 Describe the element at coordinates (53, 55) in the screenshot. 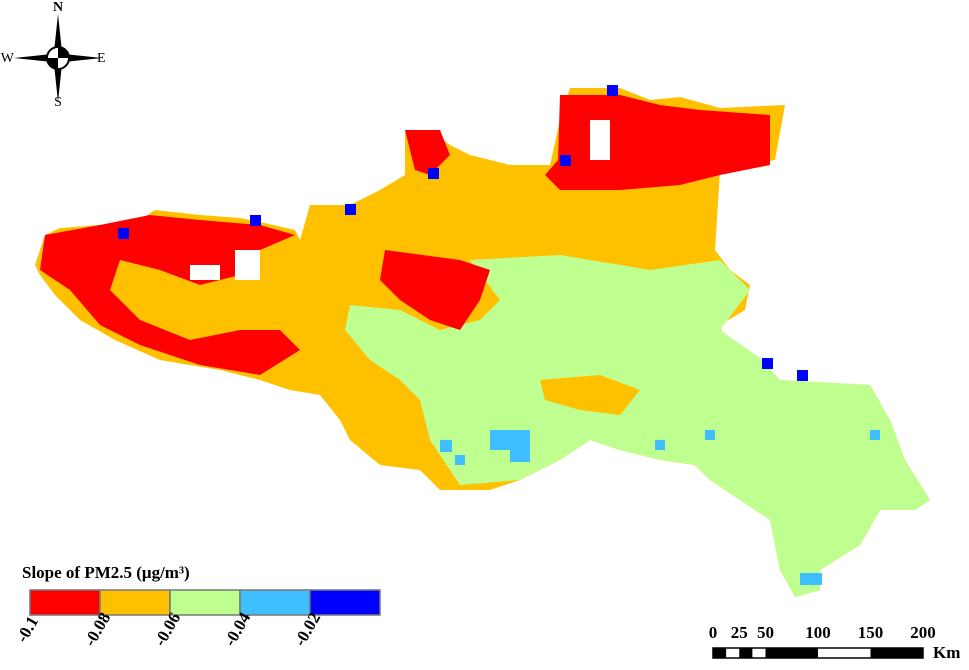

I see `compass: N S W E` at that location.